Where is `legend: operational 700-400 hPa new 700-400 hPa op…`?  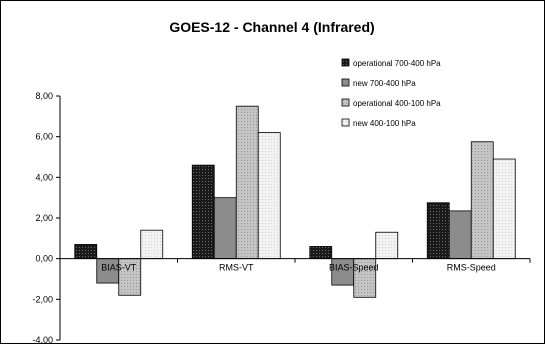 legend: operational 700-400 hPa new 700-400 hPa op… is located at coordinates (391, 93).